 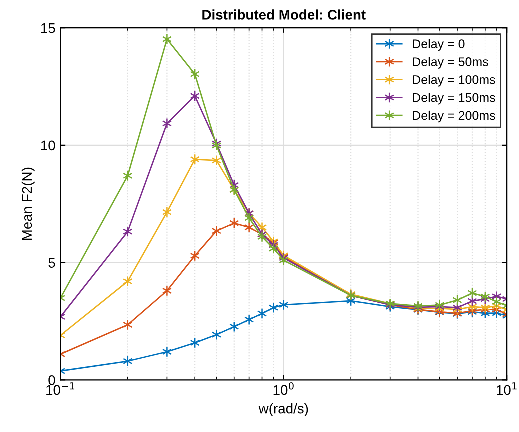 What do you see at coordinates (284, 15) in the screenshot?
I see `chart-title: Distributed Model: Client` at bounding box center [284, 15].